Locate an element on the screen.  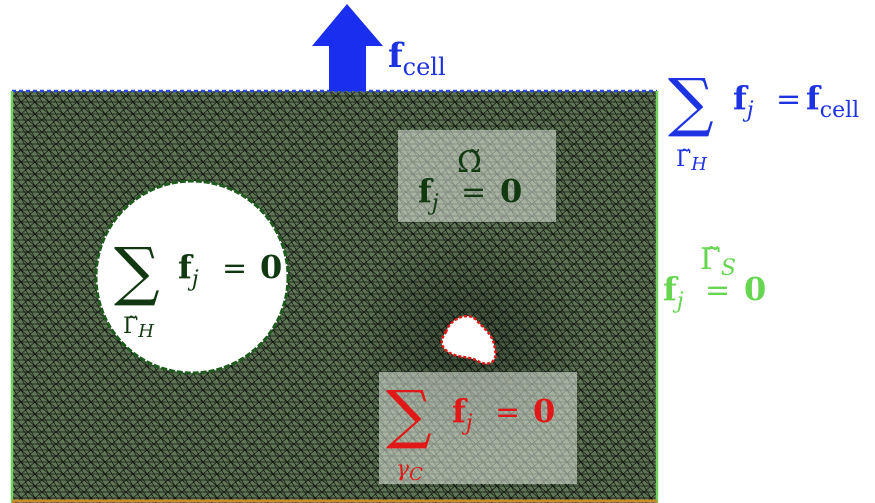
side-eq-lhs: fj is located at coordinates (673, 292).